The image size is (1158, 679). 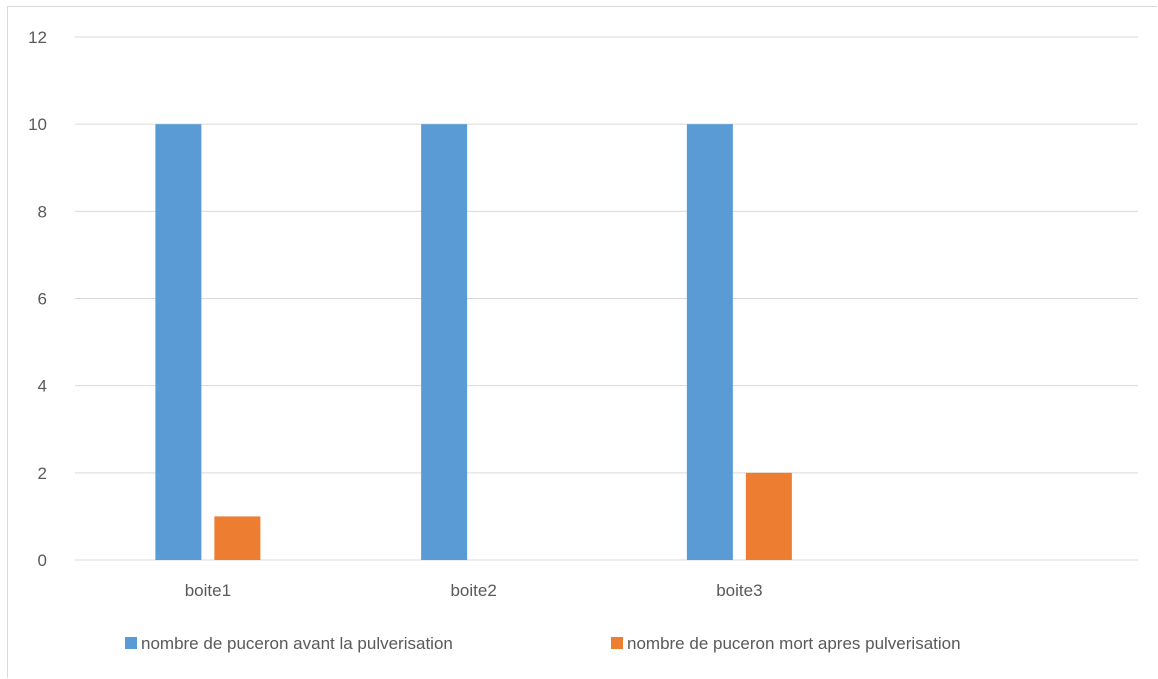 I want to click on y-tick-label: 2, so click(x=42, y=473).